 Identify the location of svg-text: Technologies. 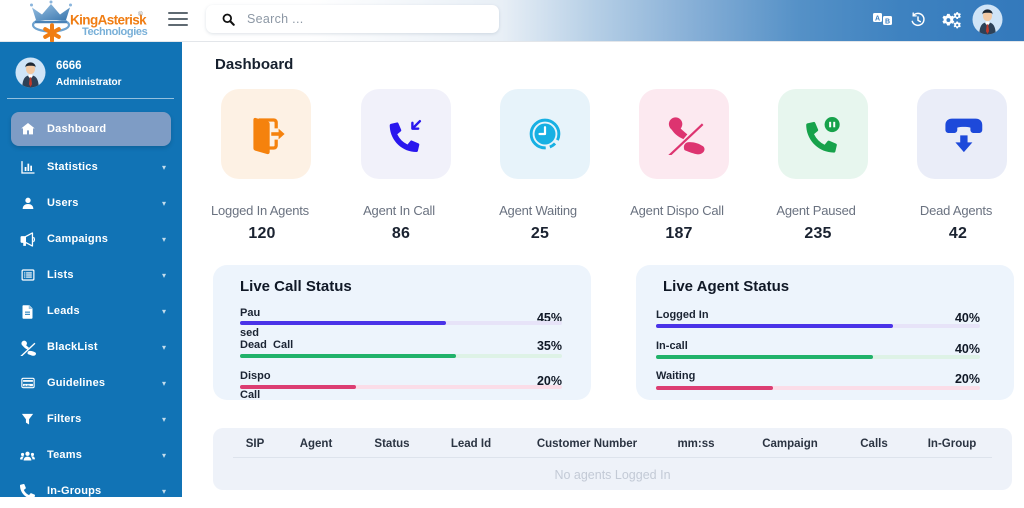
(115, 32).